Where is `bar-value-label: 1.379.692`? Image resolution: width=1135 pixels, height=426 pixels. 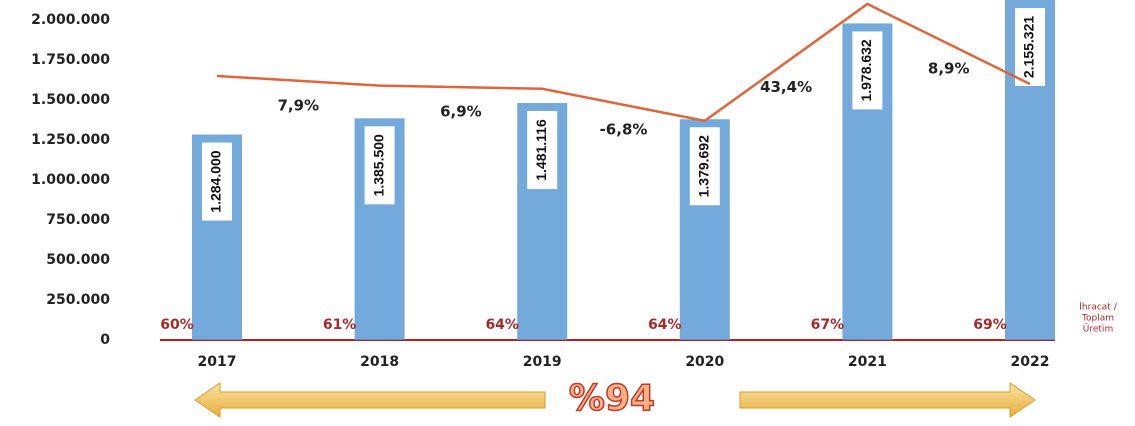 bar-value-label: 1.379.692 is located at coordinates (704, 166).